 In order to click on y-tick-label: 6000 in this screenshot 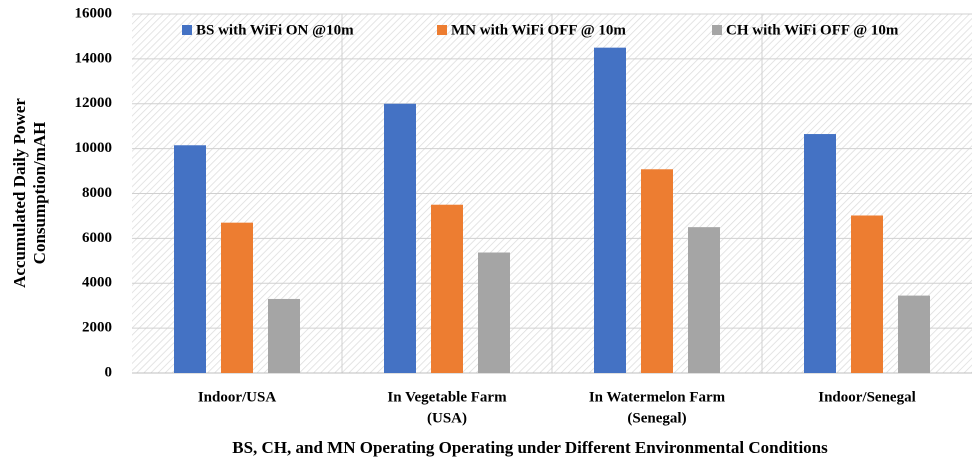, I will do `click(97, 238)`.